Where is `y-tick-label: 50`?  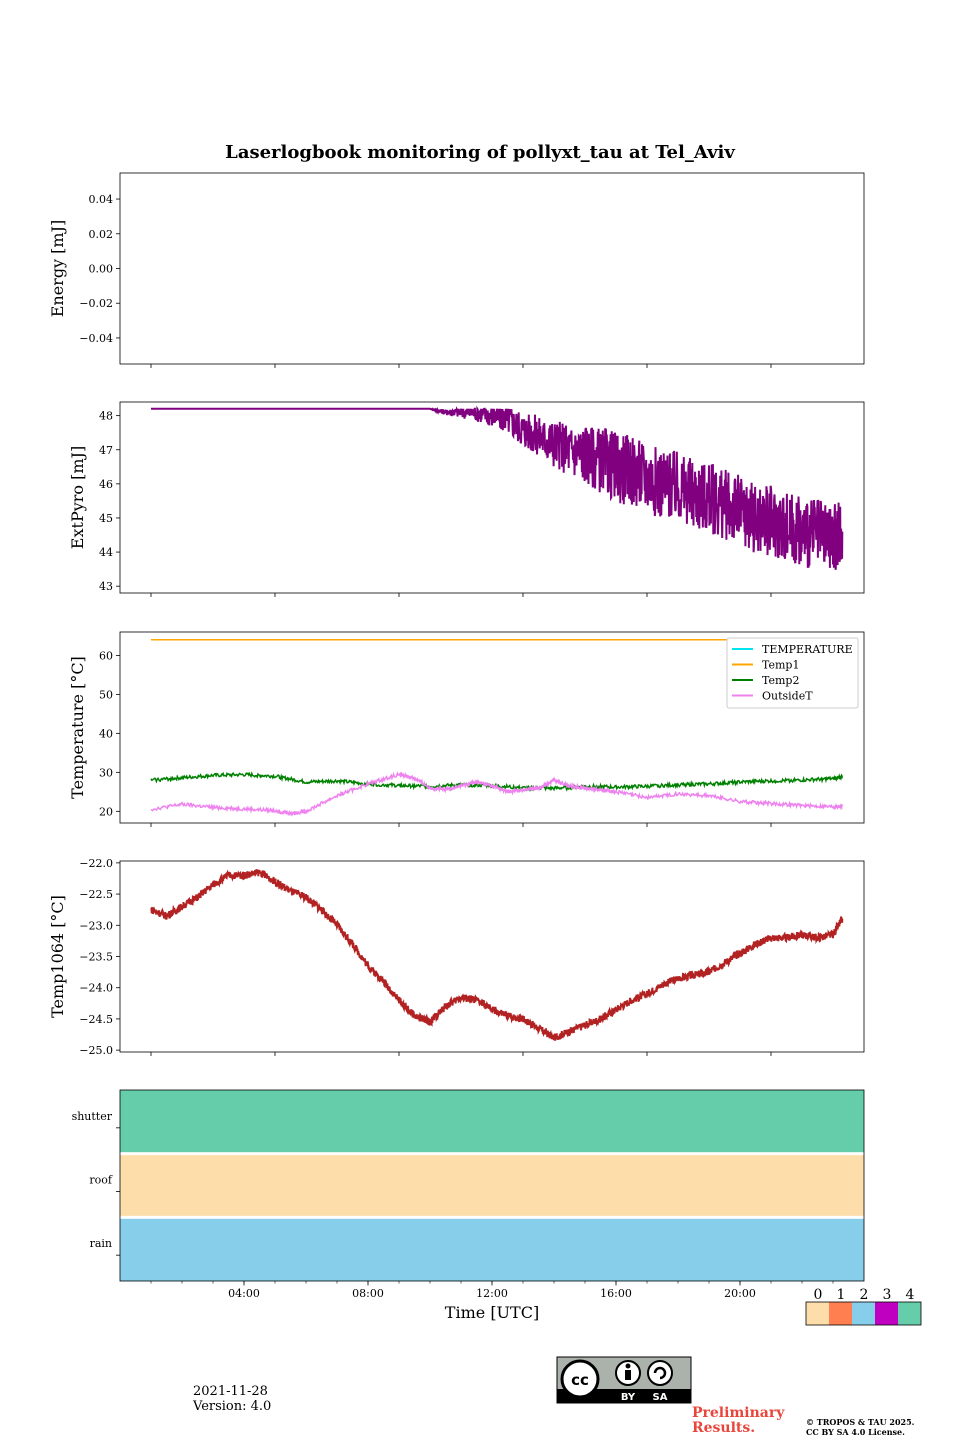 y-tick-label: 50 is located at coordinates (106, 694).